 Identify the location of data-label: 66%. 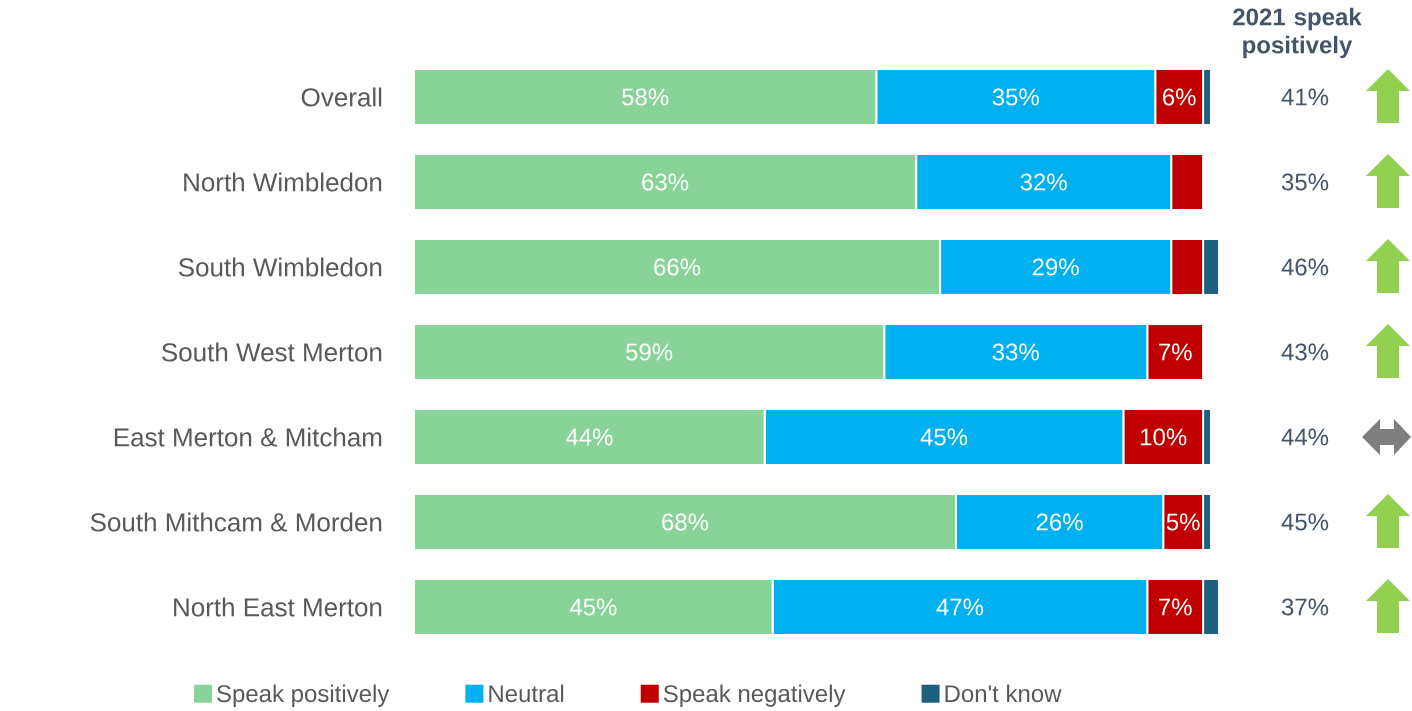
(677, 267).